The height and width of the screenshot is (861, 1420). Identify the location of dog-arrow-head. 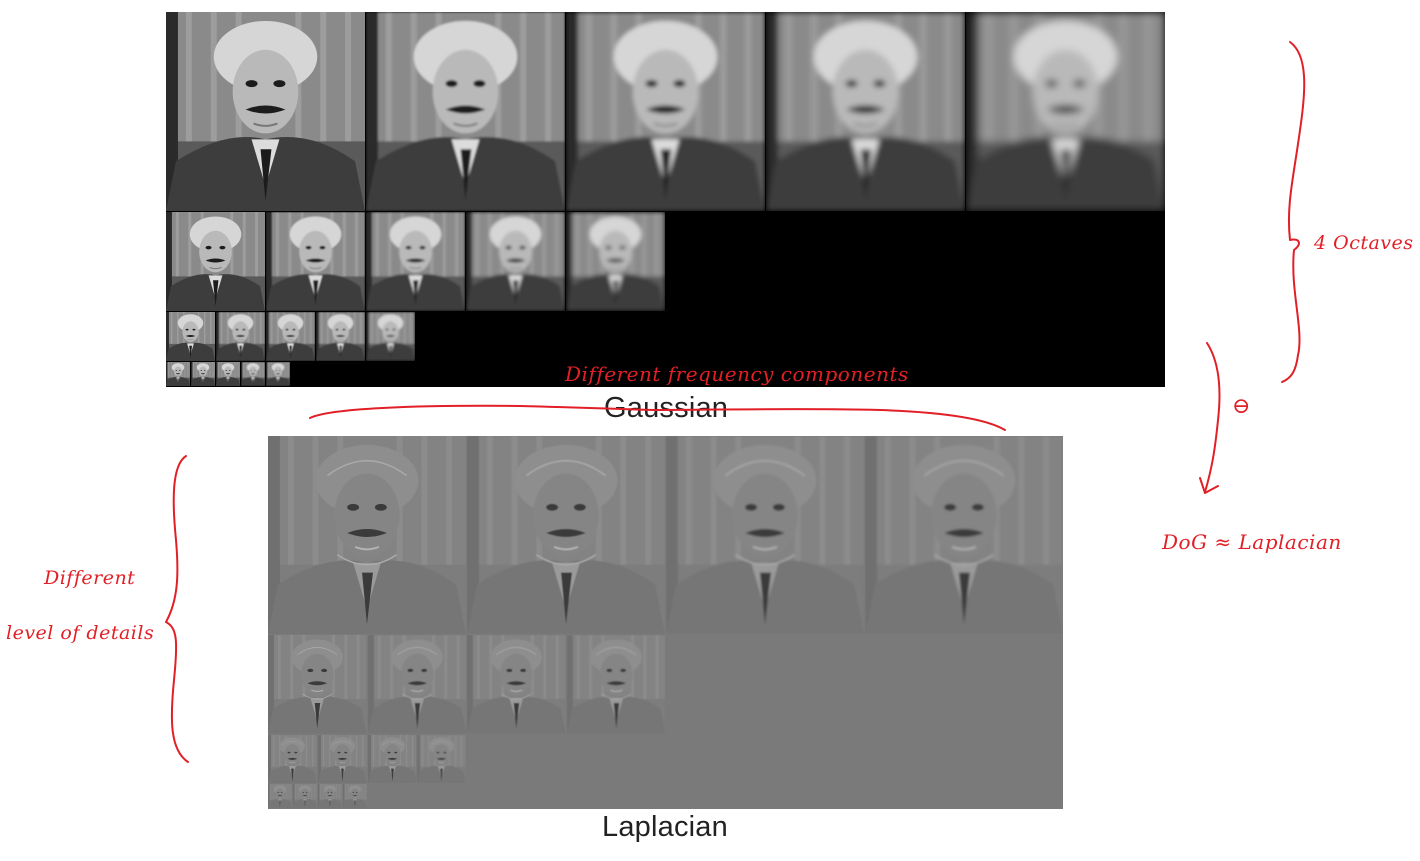
(1209, 485).